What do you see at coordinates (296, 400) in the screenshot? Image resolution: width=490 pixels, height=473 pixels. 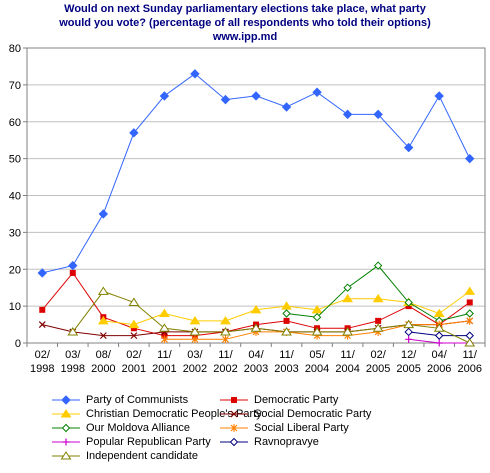 I see `legend-label-1: Democratic Party` at bounding box center [296, 400].